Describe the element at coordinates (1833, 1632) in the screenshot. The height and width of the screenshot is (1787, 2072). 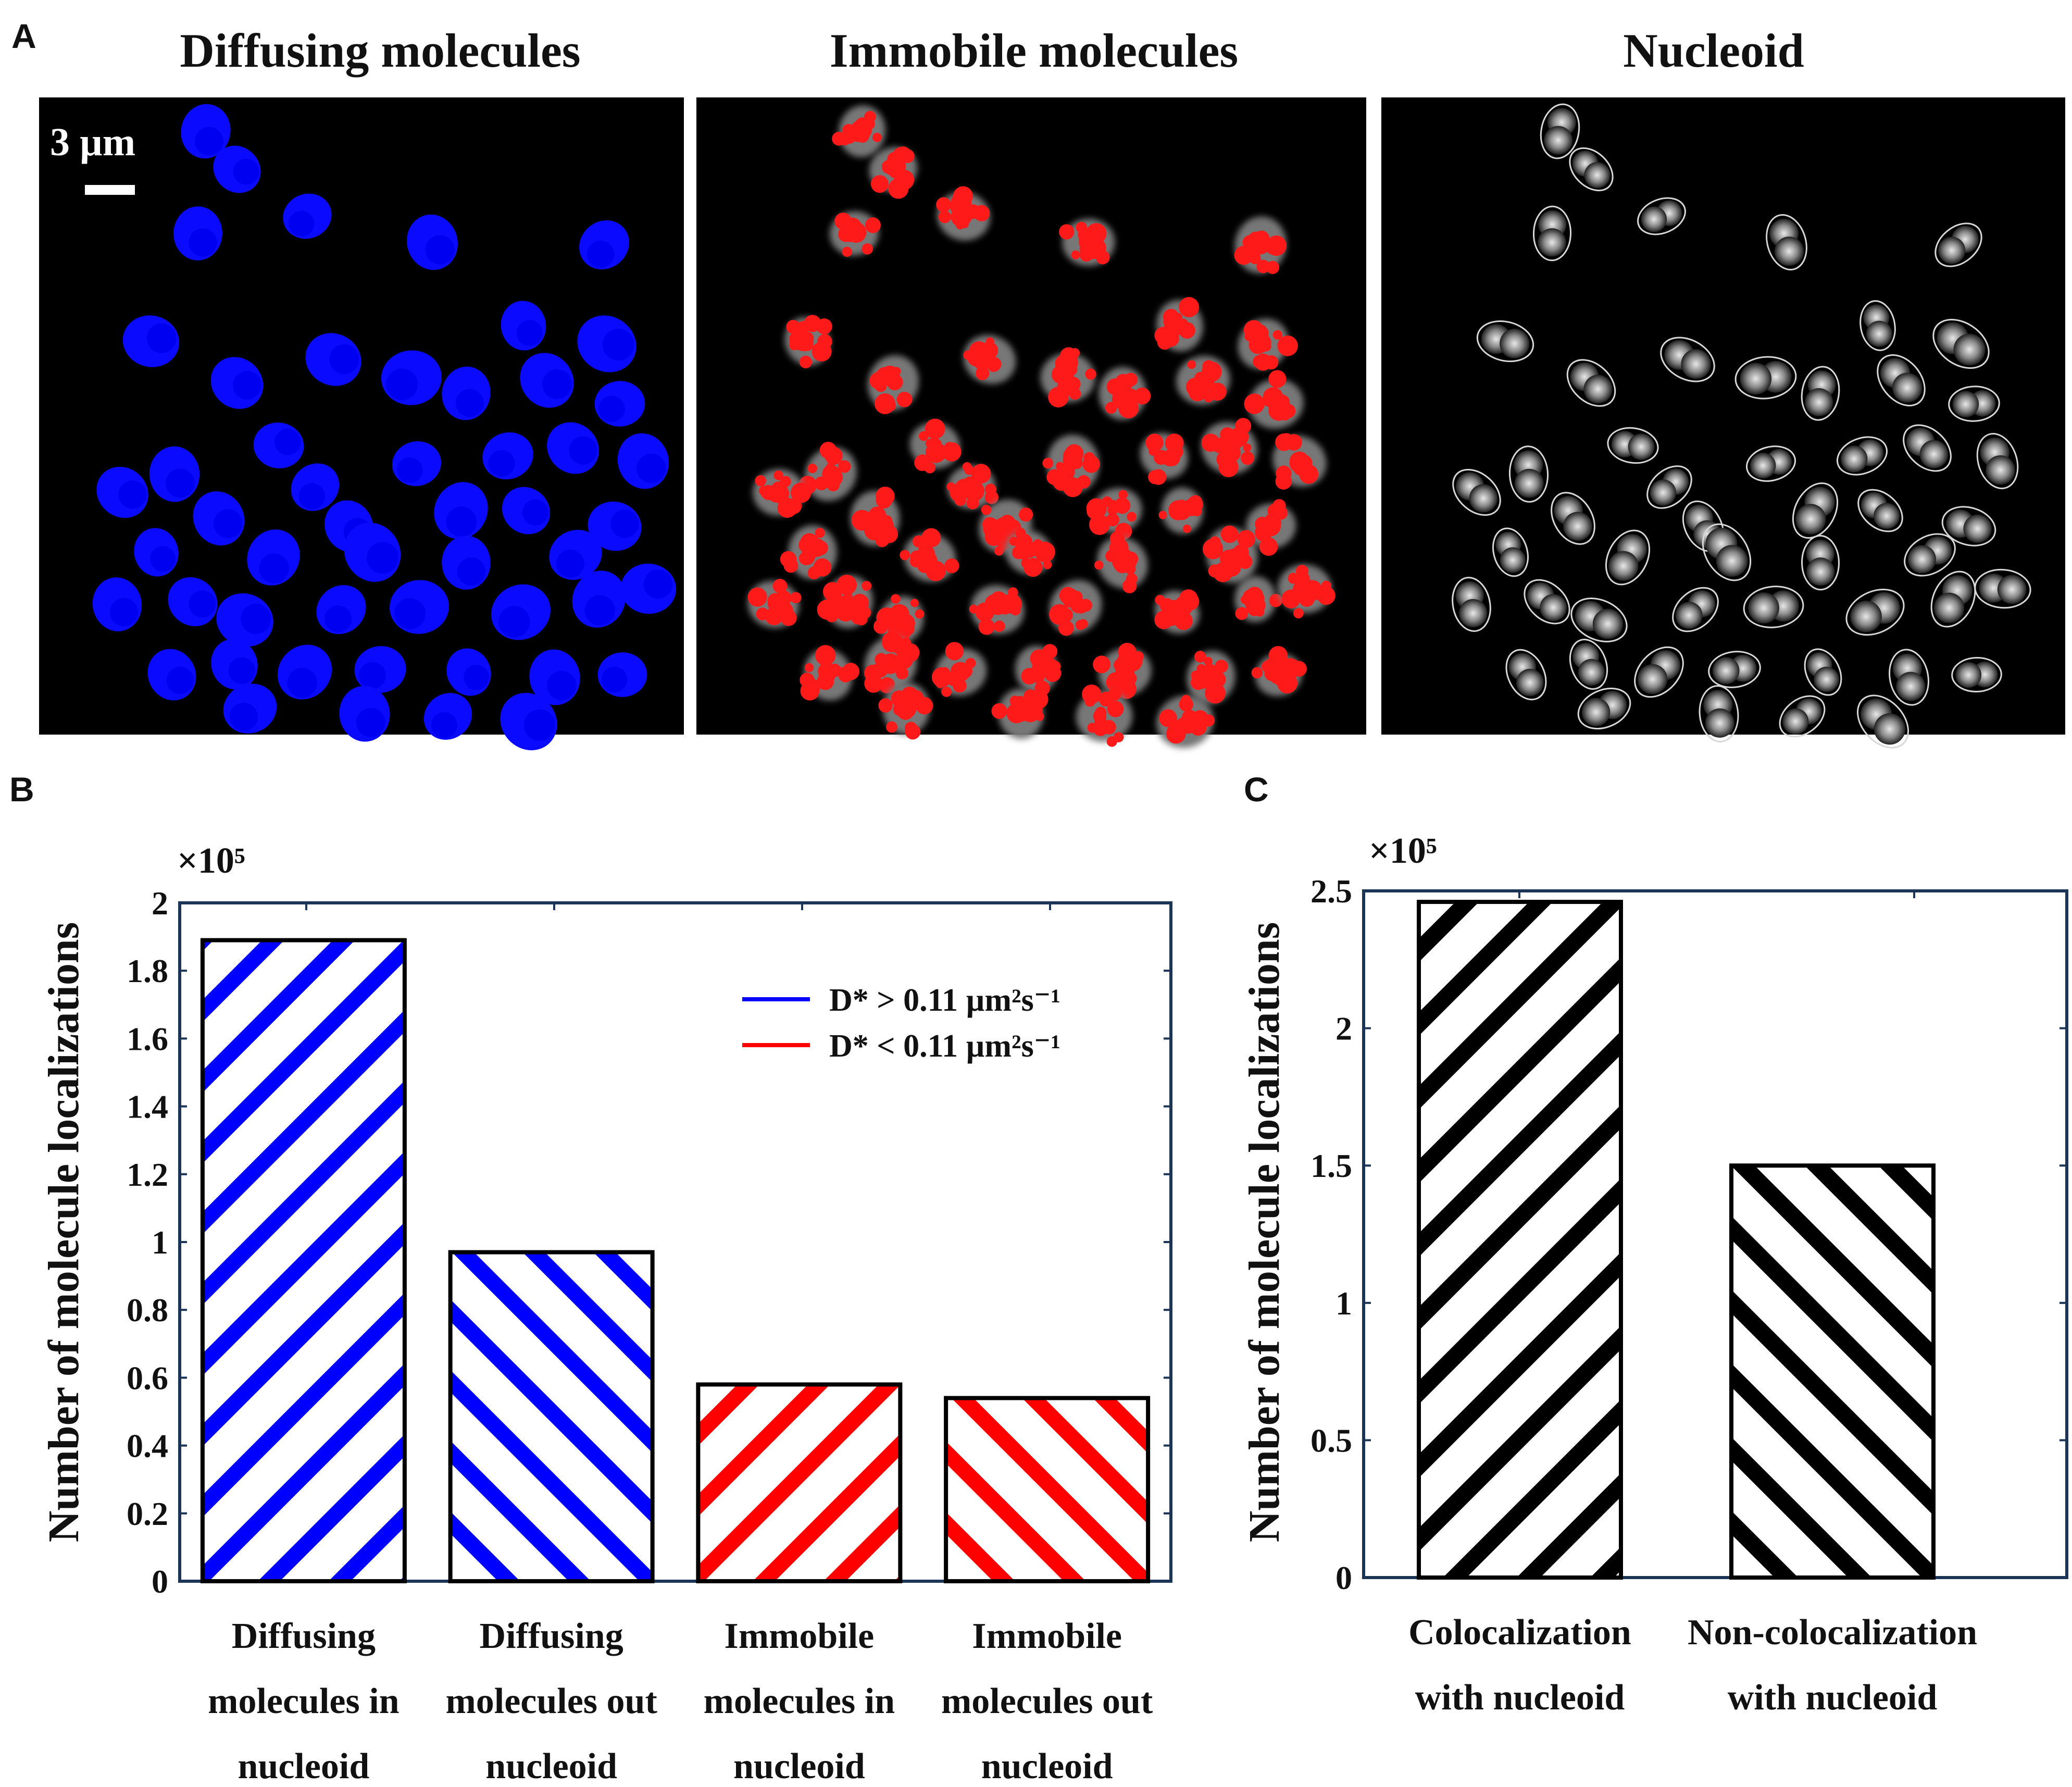
I see `chart-c-category-label: Non-colocalization` at that location.